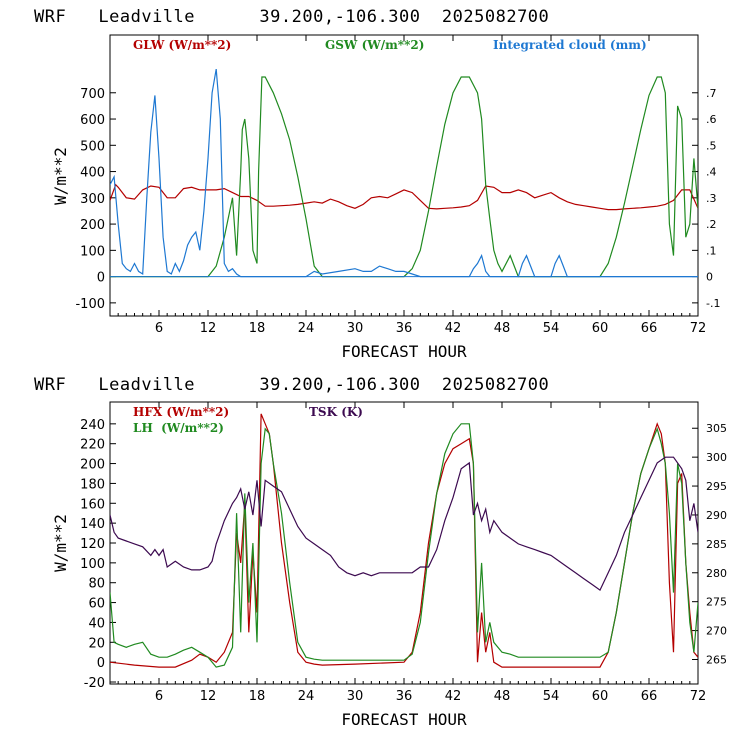 This screenshot has height=740, width=740. I want to click on y2-tick-label: 280, so click(716, 573).